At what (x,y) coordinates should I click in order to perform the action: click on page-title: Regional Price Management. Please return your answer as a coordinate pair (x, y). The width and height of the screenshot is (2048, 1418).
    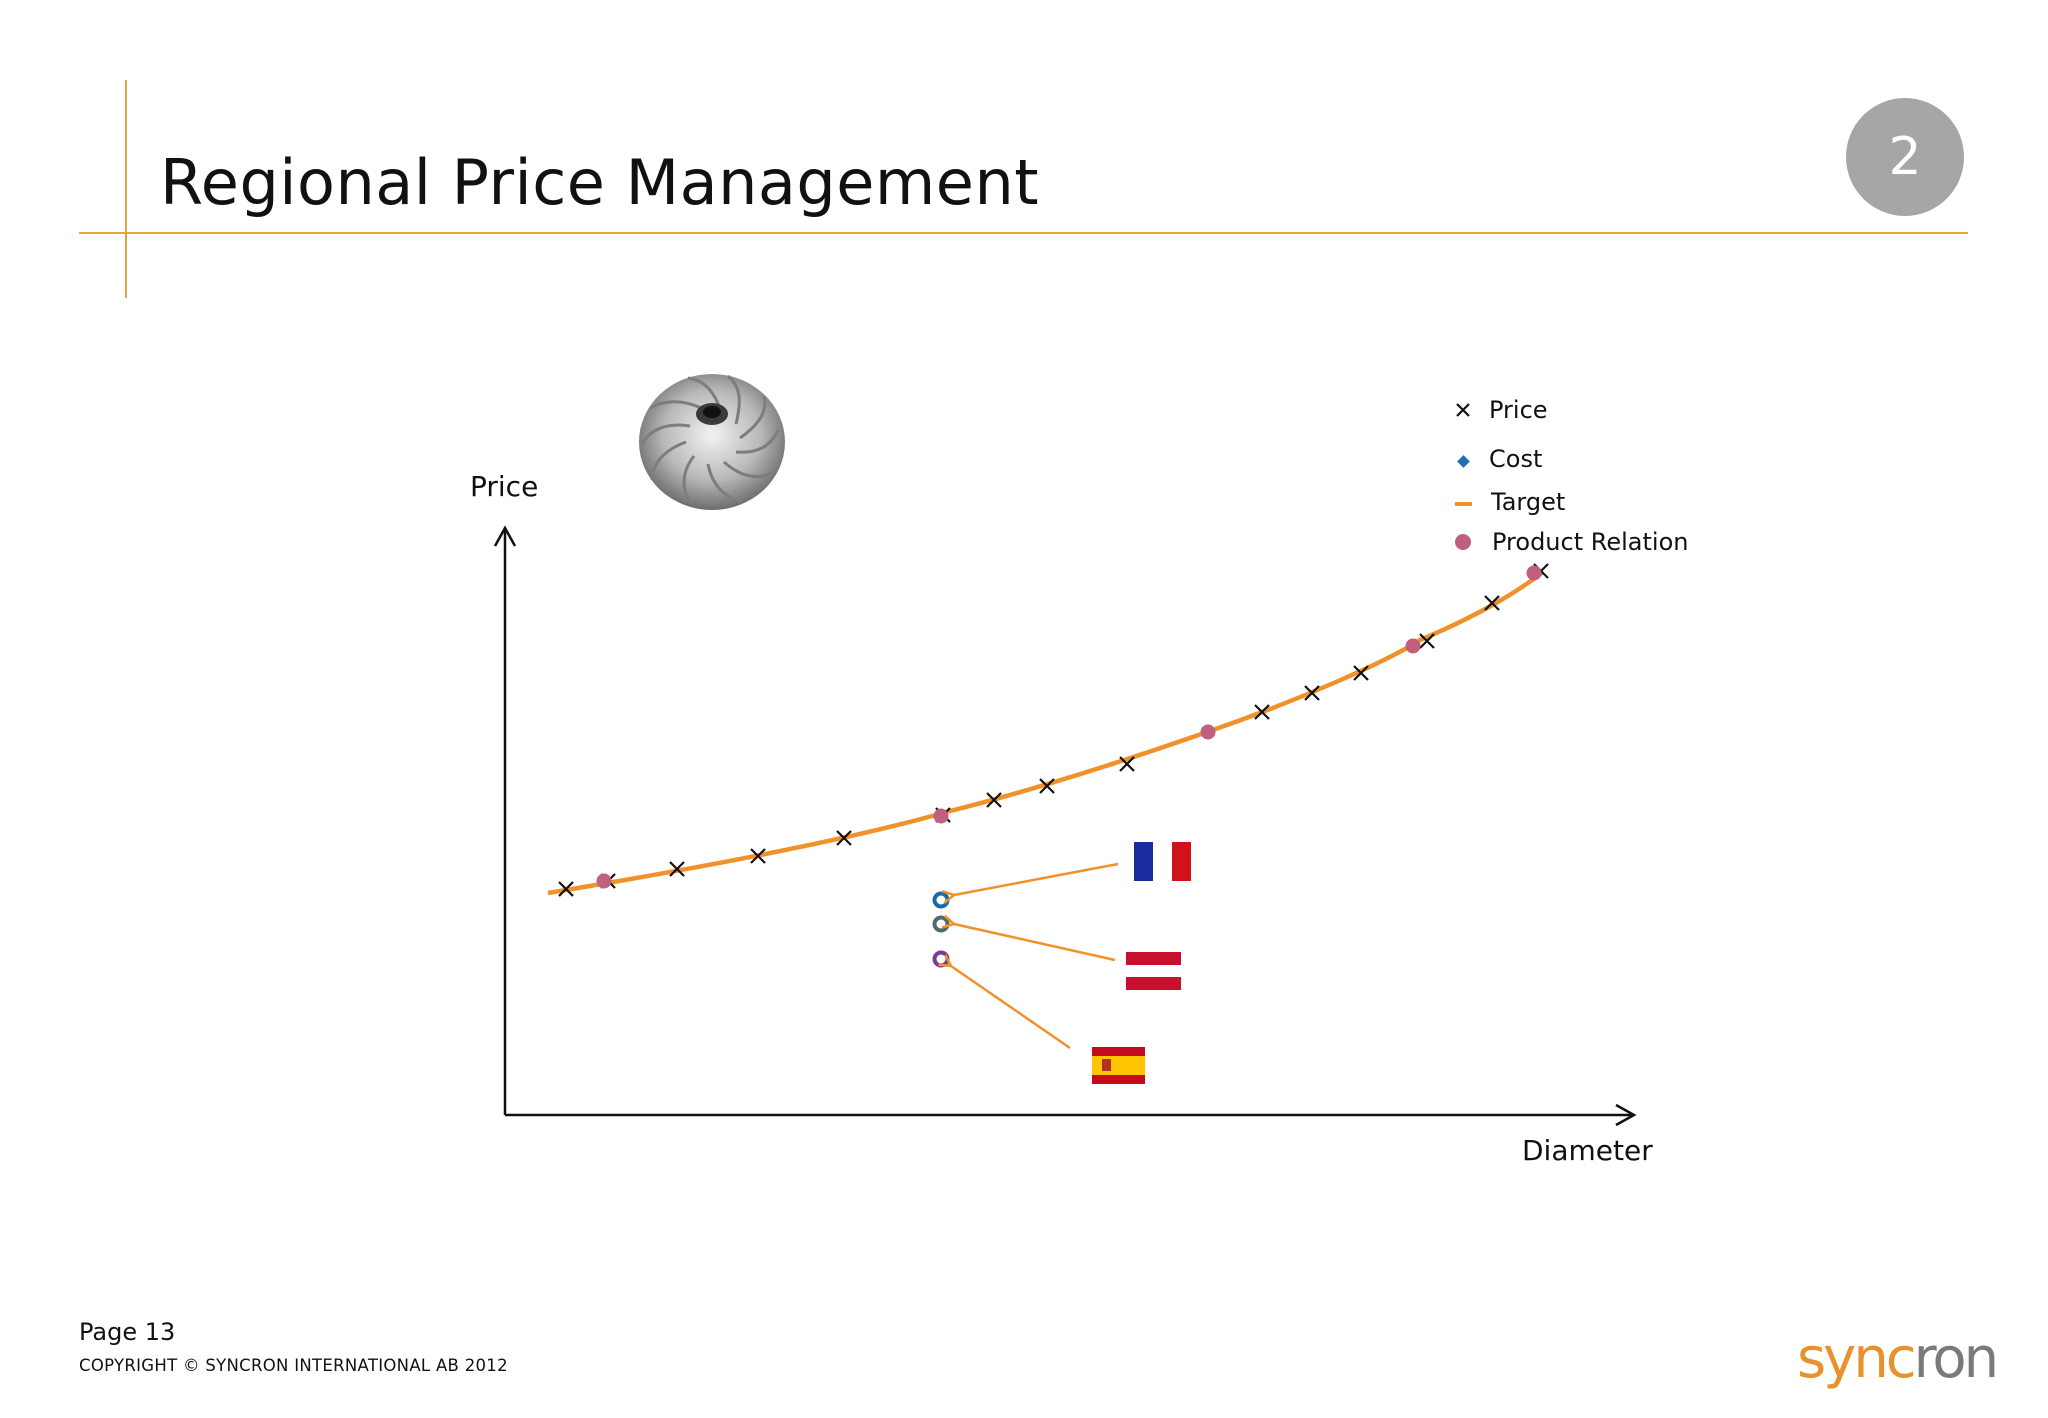
    Looking at the image, I should click on (600, 182).